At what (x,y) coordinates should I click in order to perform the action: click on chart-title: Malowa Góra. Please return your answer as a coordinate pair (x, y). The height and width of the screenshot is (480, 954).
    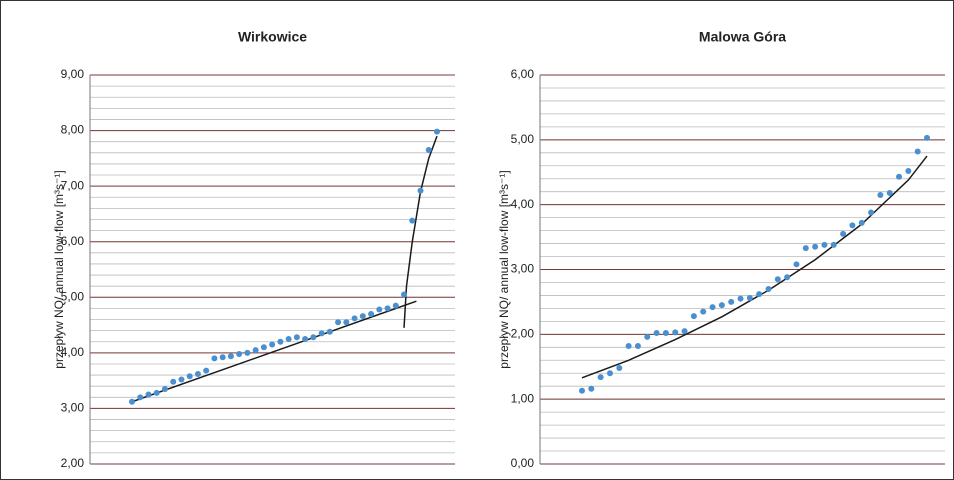
    Looking at the image, I should click on (742, 37).